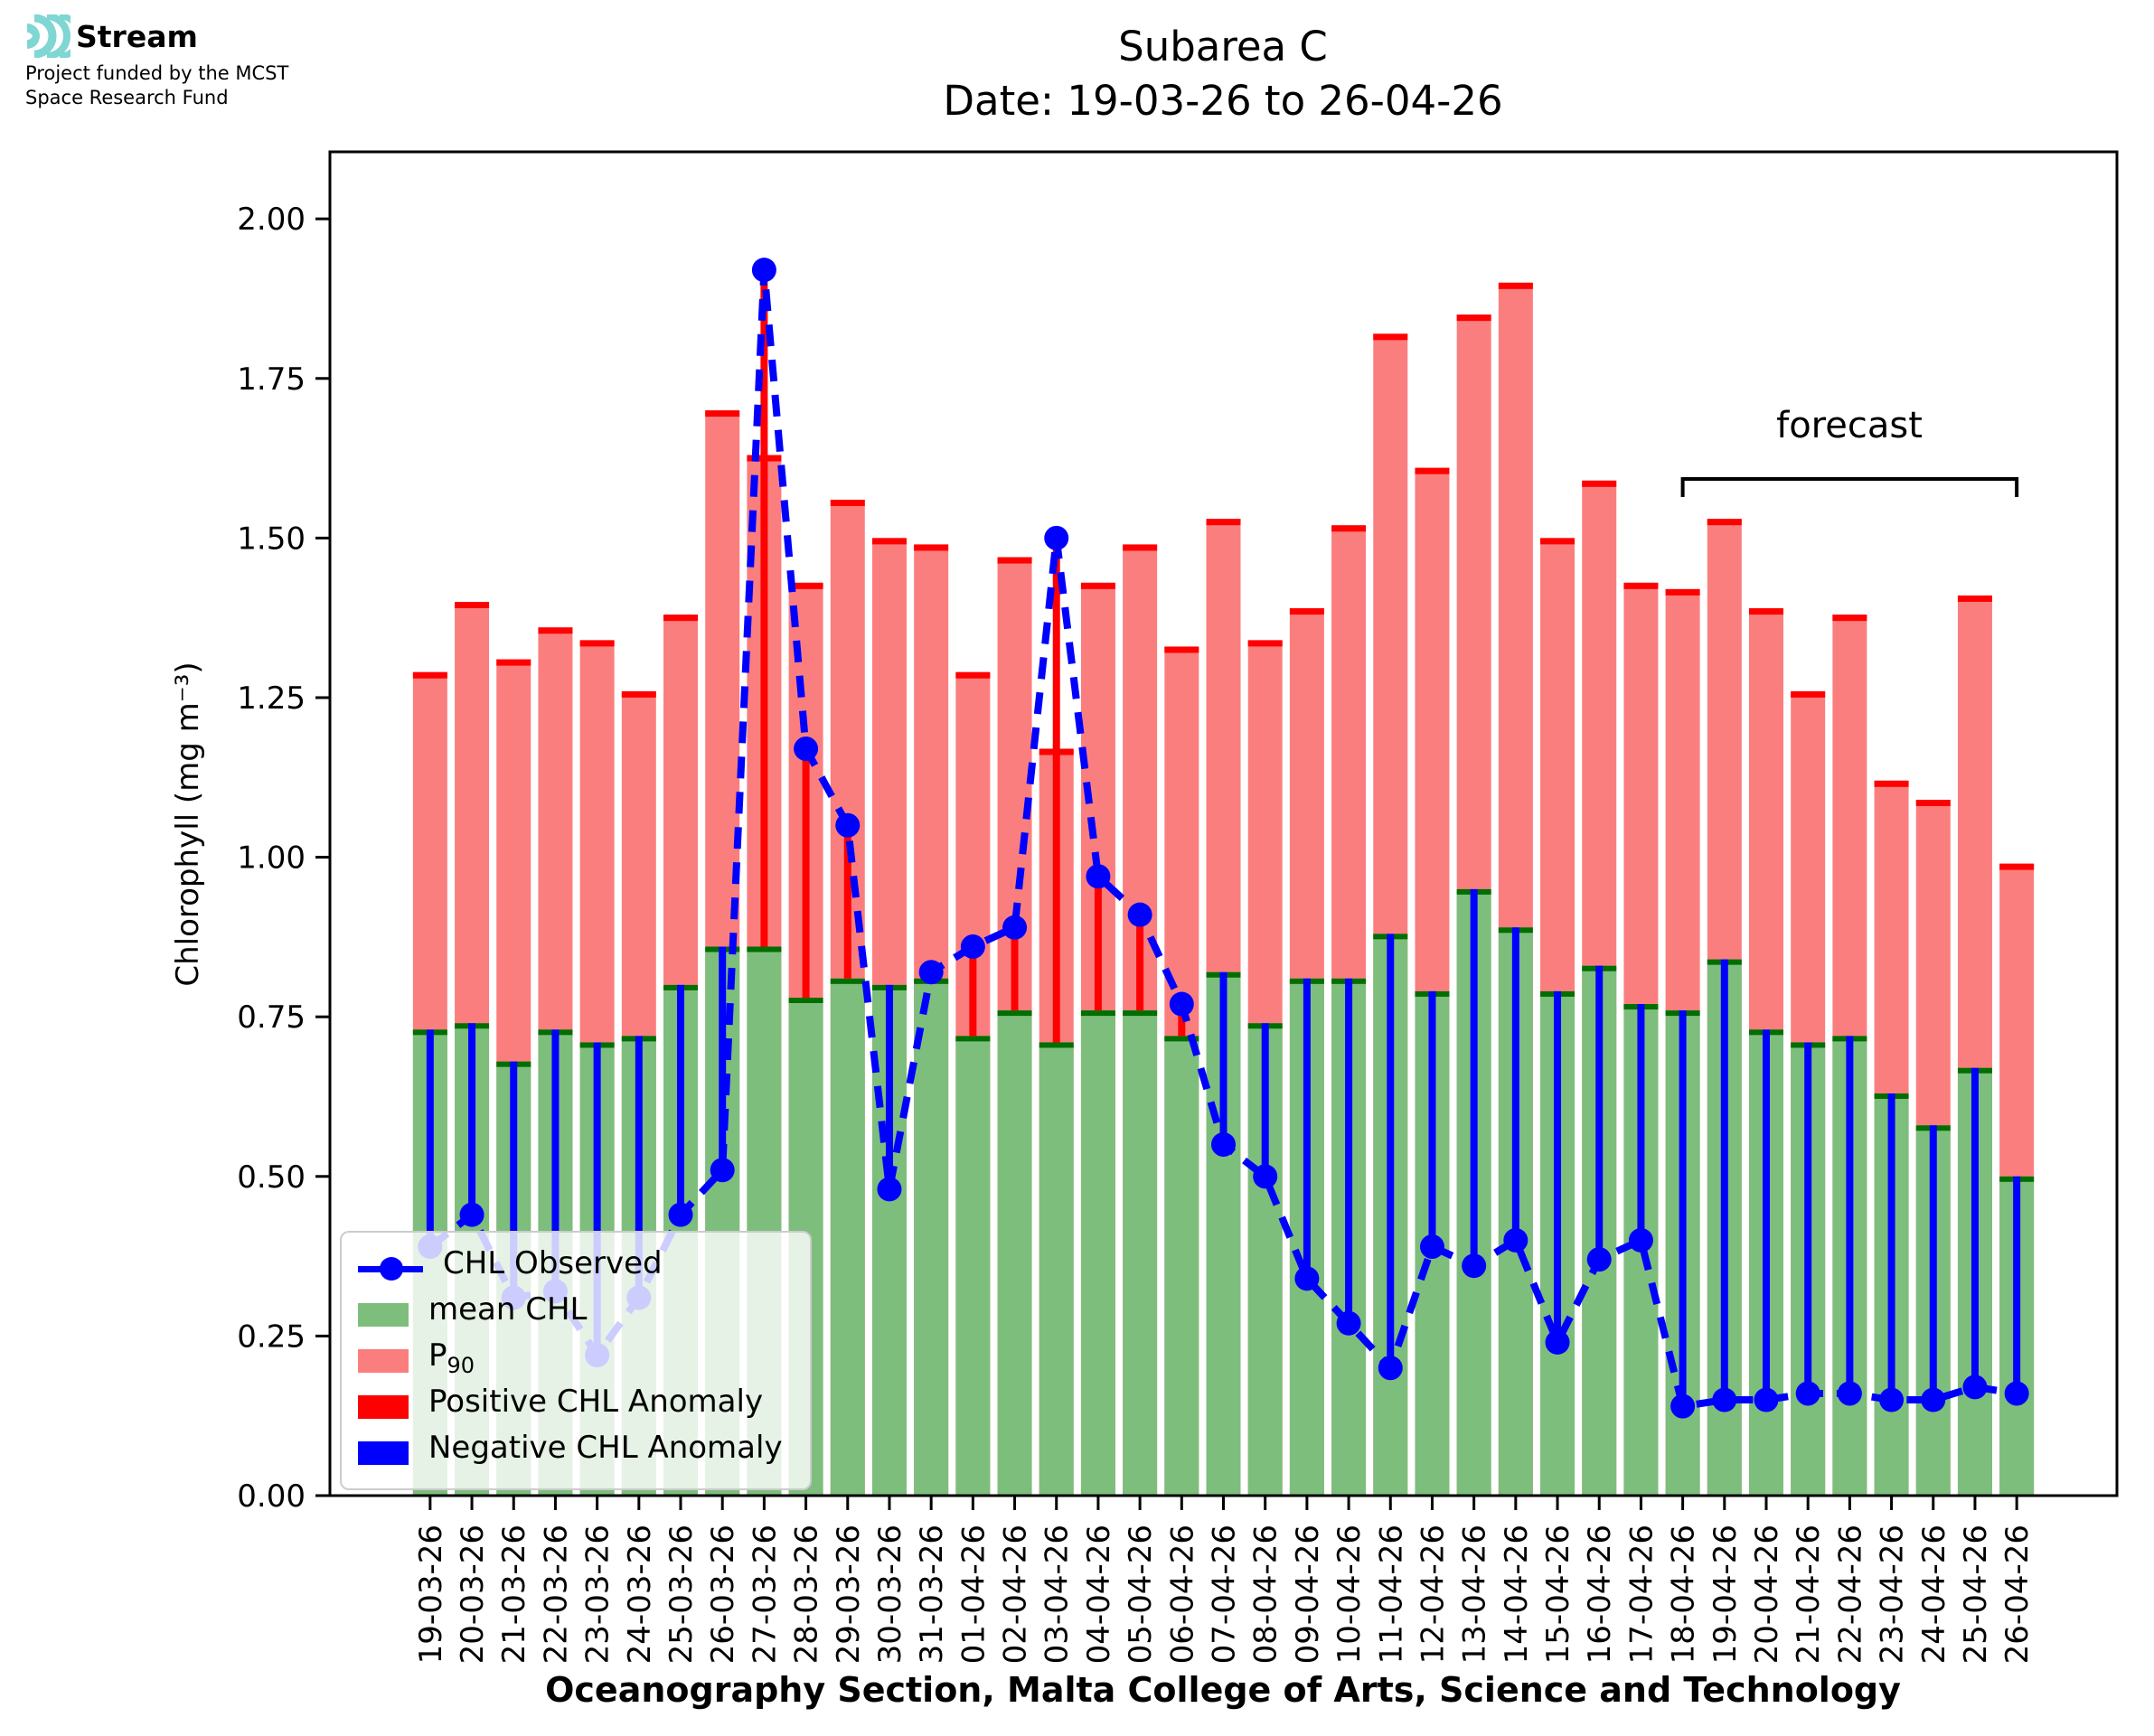  I want to click on x-tick-label: 06-04-26, so click(1182, 1594).